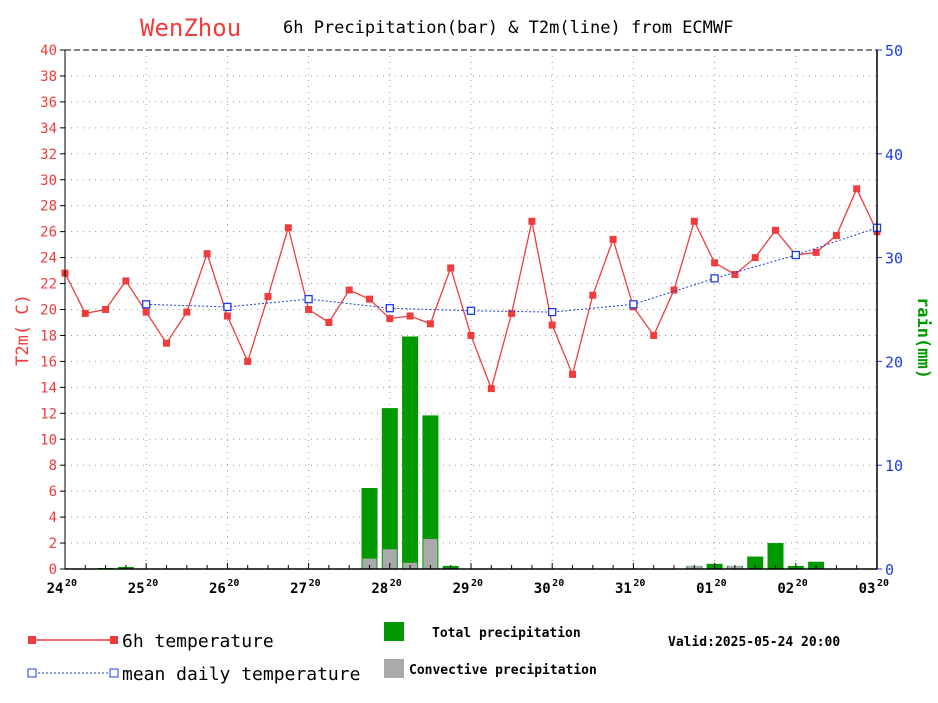 Image resolution: width=938 pixels, height=703 pixels. What do you see at coordinates (55, 589) in the screenshot?
I see `x-tick-label: 24` at bounding box center [55, 589].